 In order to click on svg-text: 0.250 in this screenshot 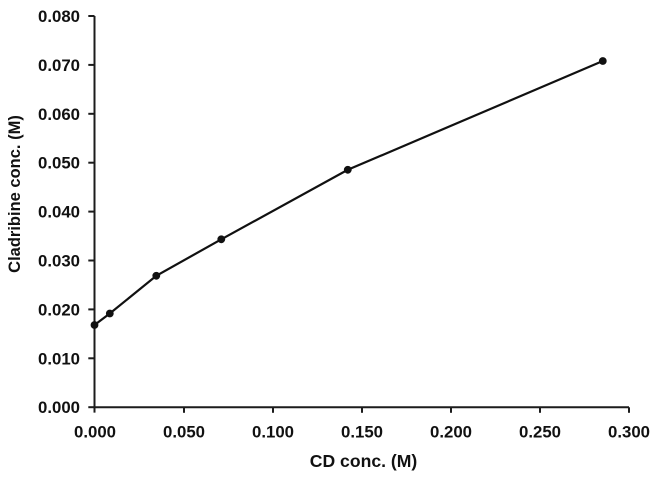, I will do `click(540, 432)`.